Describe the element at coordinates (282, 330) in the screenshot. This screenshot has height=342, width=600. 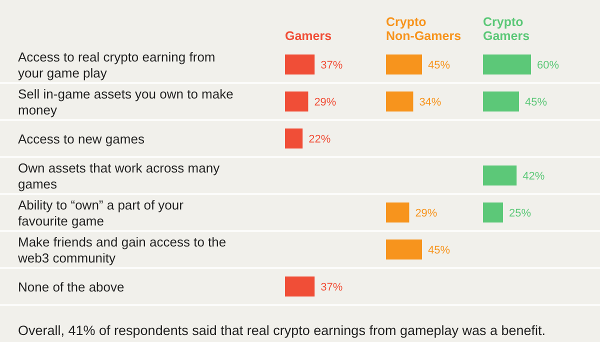
I see `text: Overall, 41% of respondents said that real crypto earnings from gameplay was a benefit.` at that location.